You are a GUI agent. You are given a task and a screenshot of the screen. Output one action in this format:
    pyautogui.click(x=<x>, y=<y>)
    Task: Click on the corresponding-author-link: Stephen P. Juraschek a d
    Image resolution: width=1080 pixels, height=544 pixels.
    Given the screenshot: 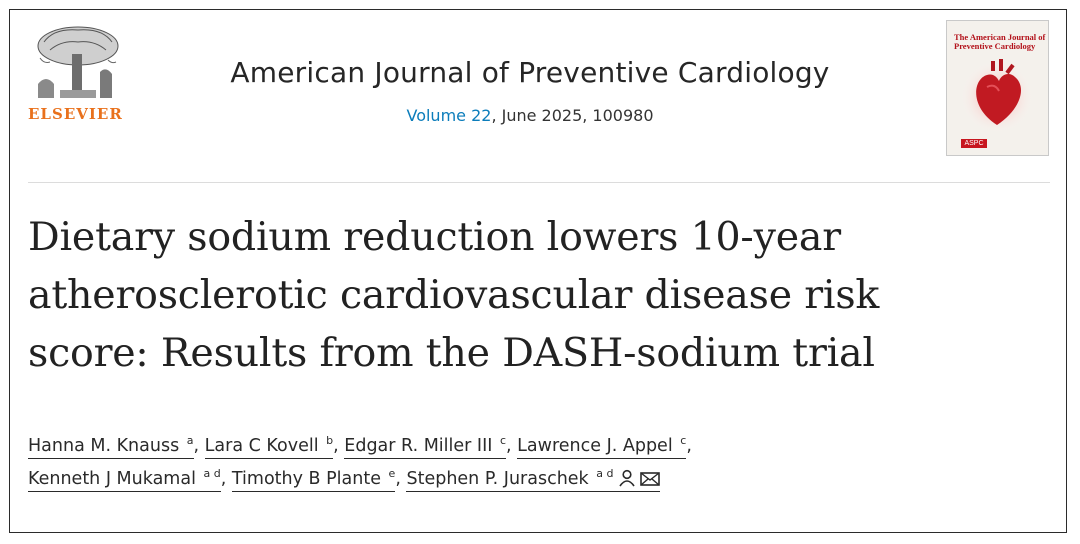 What is the action you would take?
    pyautogui.click(x=533, y=479)
    